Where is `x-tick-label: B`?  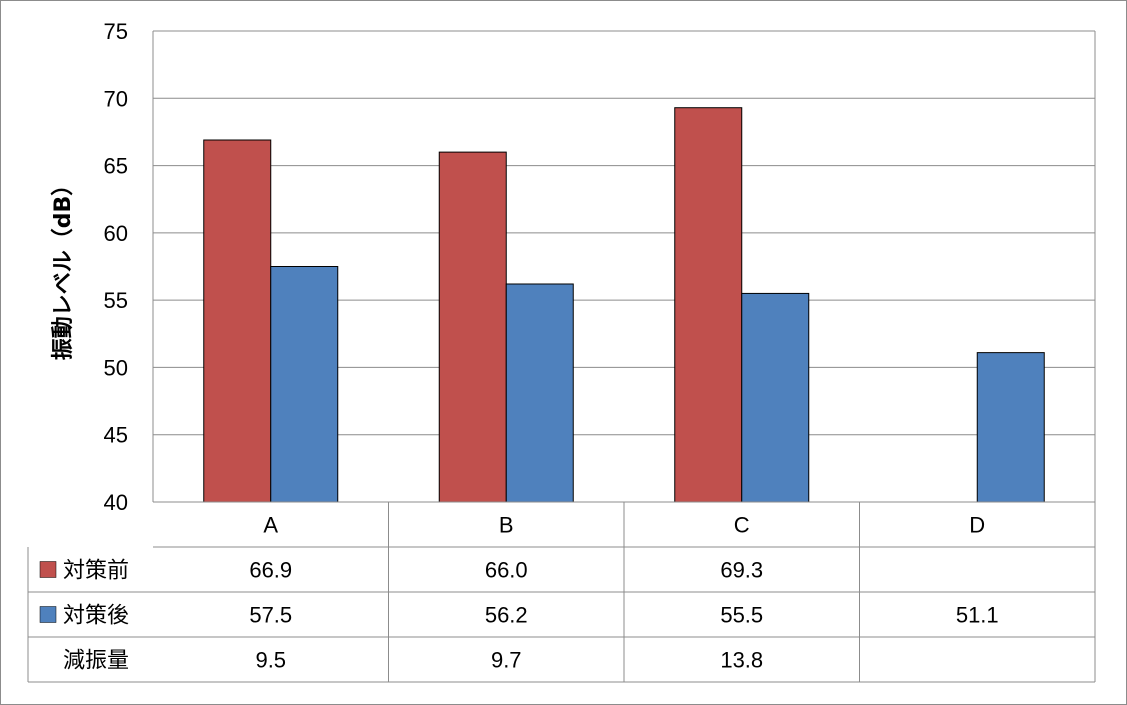
x-tick-label: B is located at coordinates (506, 525).